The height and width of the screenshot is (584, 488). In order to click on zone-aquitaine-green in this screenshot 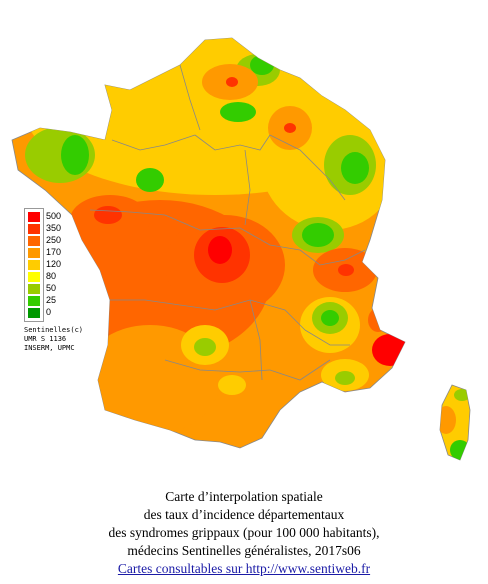, I will do `click(205, 347)`.